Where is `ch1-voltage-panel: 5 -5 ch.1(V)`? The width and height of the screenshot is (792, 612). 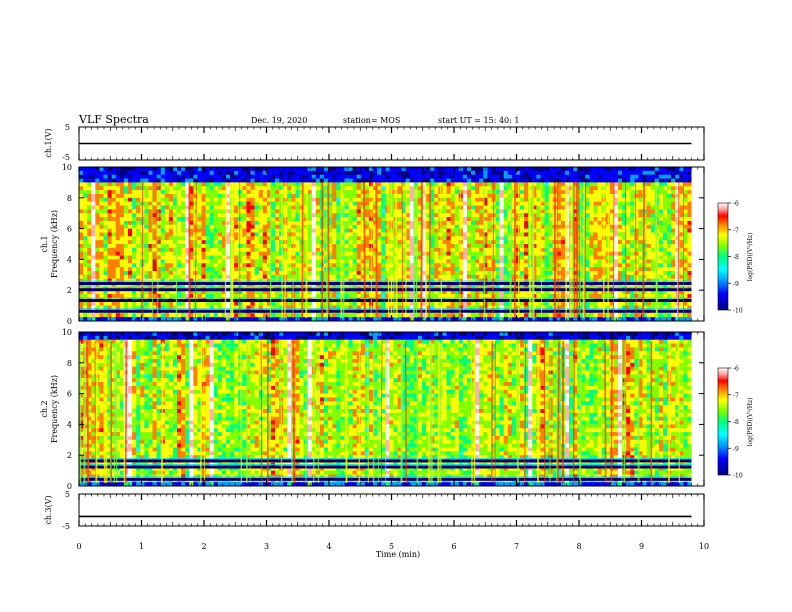
ch1-voltage-panel: 5 -5 ch.1(V) is located at coordinates (374, 142).